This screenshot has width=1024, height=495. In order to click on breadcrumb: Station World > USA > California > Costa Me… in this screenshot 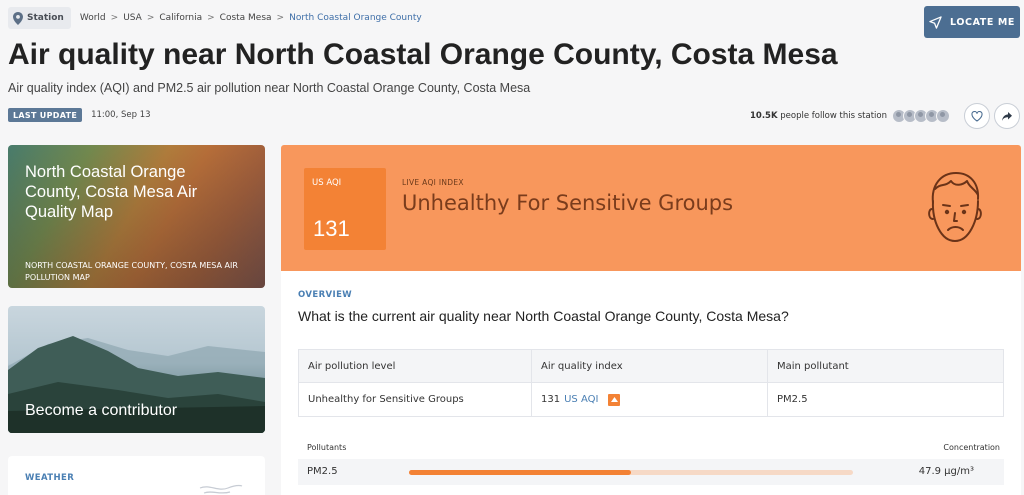, I will do `click(215, 18)`.